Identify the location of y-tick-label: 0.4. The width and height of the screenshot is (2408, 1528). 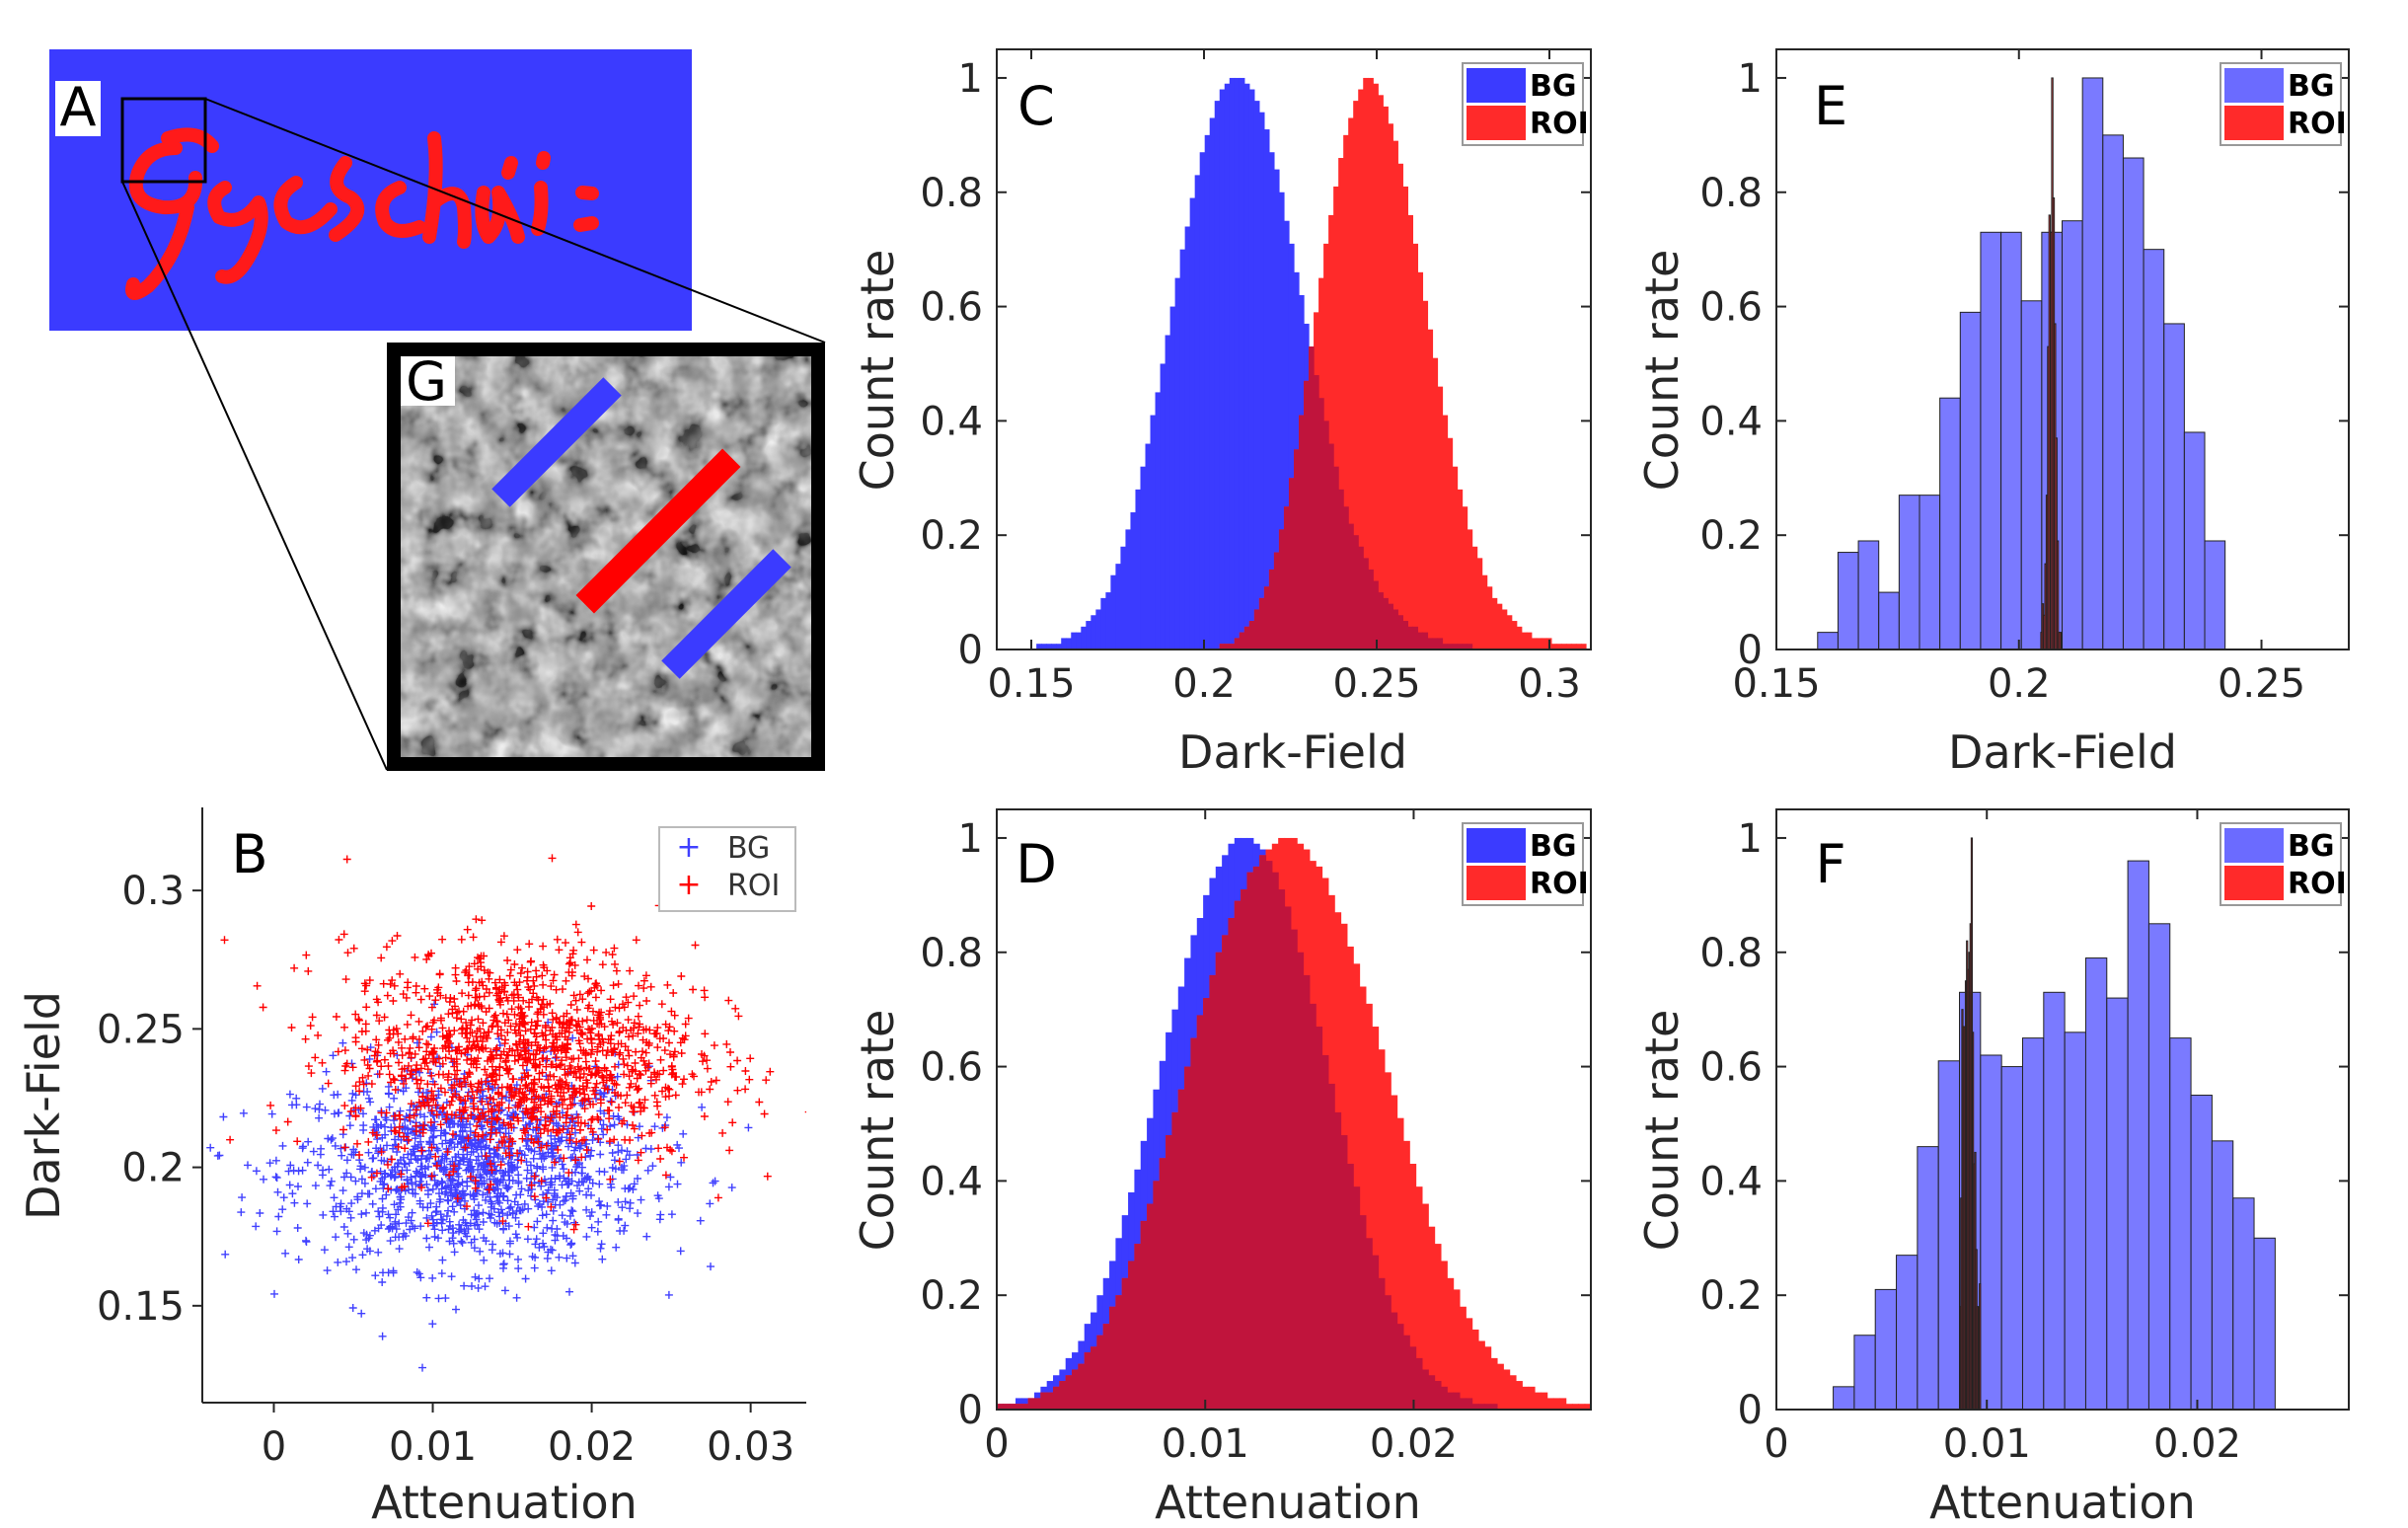
(1731, 1181).